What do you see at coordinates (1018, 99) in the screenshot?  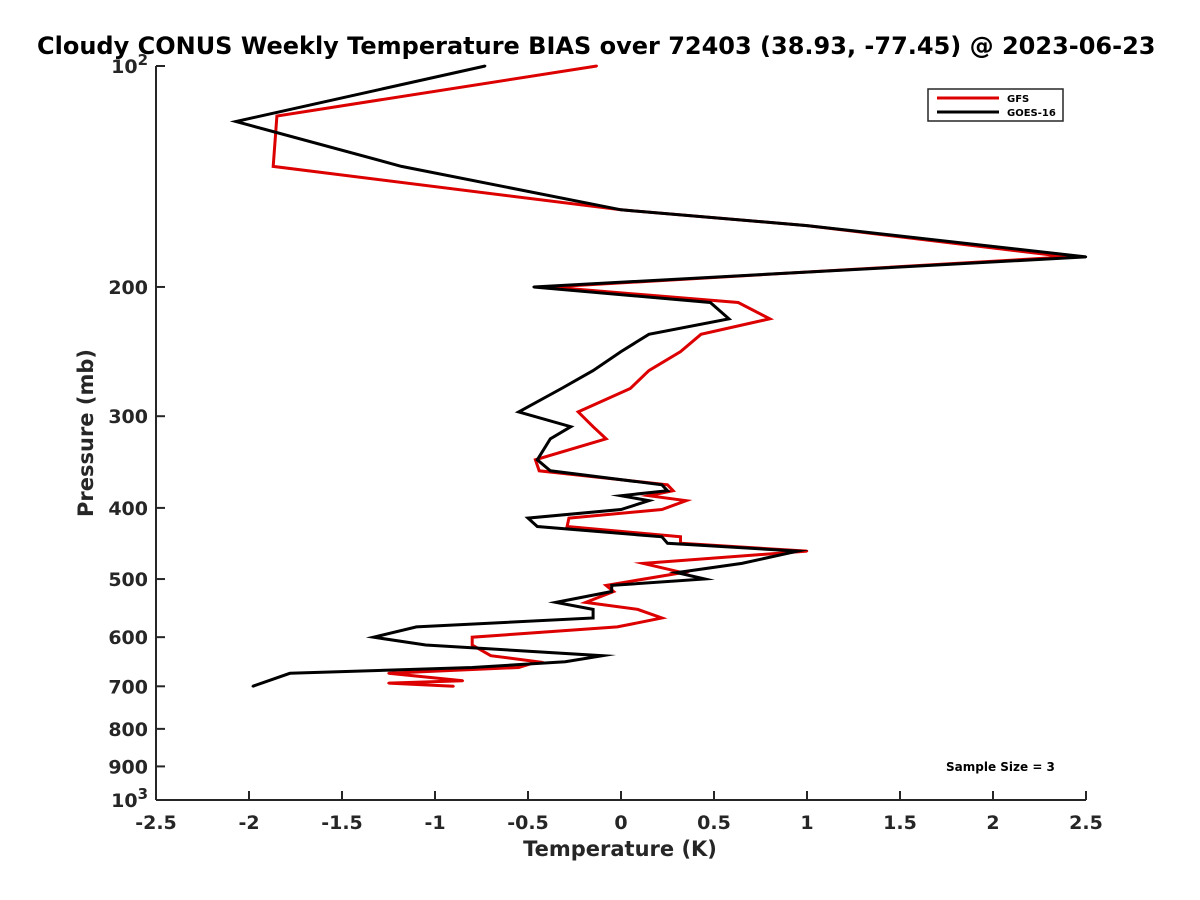 I see `legend-label: GFS` at bounding box center [1018, 99].